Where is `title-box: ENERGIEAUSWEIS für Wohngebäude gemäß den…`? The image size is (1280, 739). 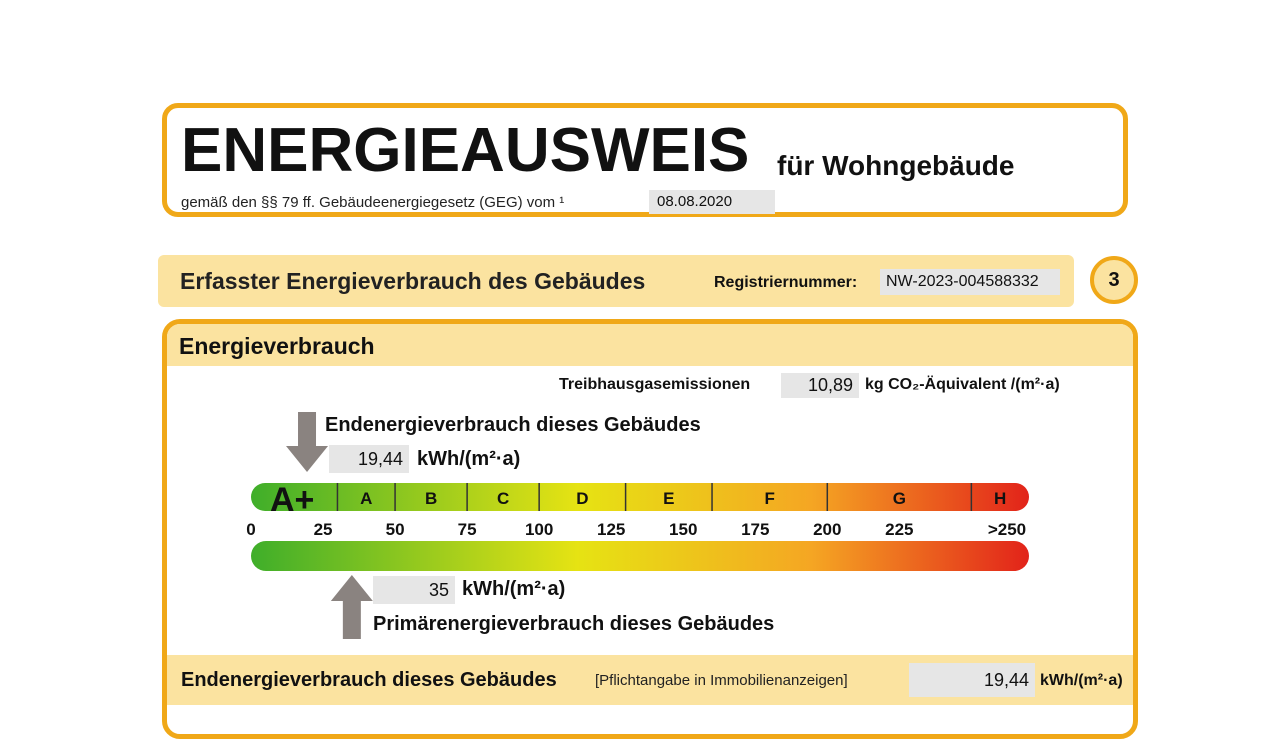
title-box: ENERGIEAUSWEIS für Wohngebäude gemäß den… is located at coordinates (645, 160).